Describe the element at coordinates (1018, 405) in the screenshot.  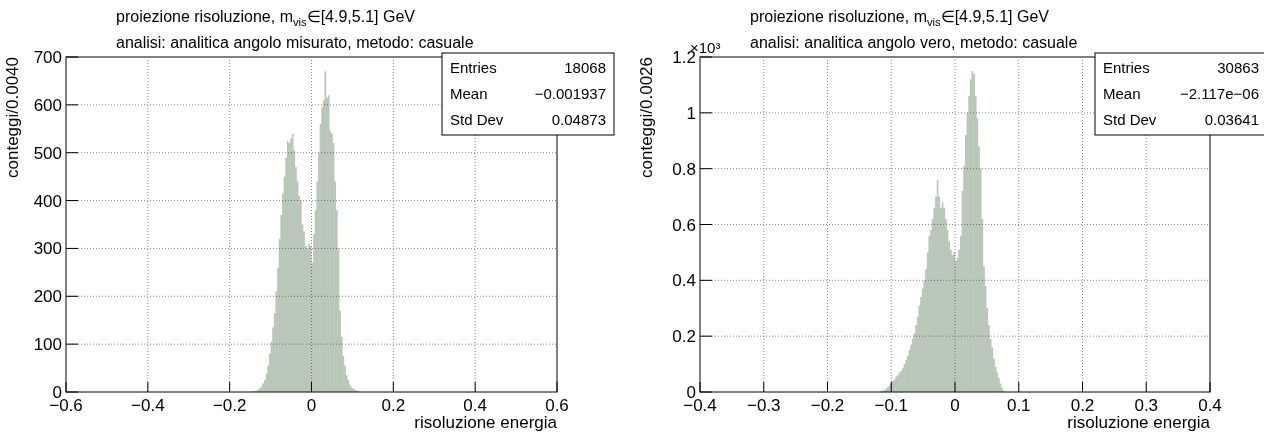
I see `x-tick-label: 0.1` at that location.